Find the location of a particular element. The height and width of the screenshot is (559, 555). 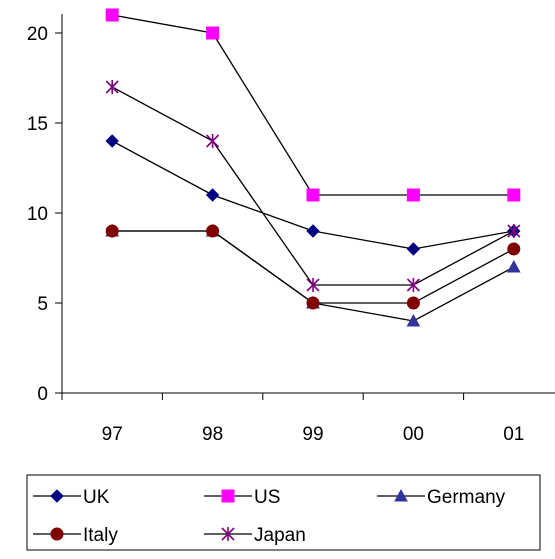

legend-label: Japan is located at coordinates (280, 535).